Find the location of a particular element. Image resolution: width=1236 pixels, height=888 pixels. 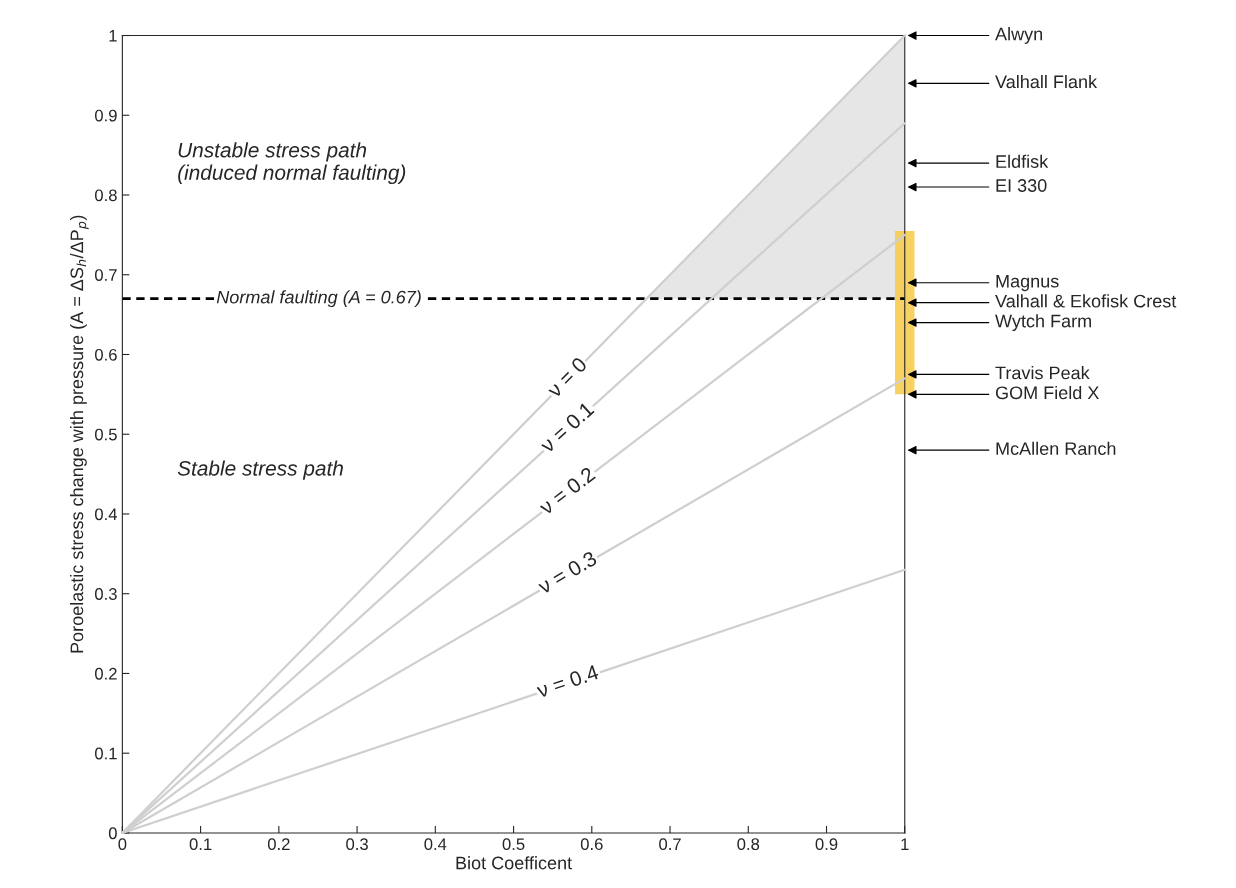

text: Wytch Farm is located at coordinates (1043, 323).